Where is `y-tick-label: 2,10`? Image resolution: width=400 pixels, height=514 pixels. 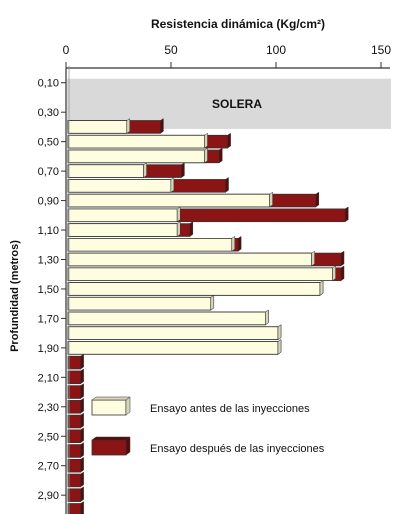 y-tick-label: 2,10 is located at coordinates (48, 378).